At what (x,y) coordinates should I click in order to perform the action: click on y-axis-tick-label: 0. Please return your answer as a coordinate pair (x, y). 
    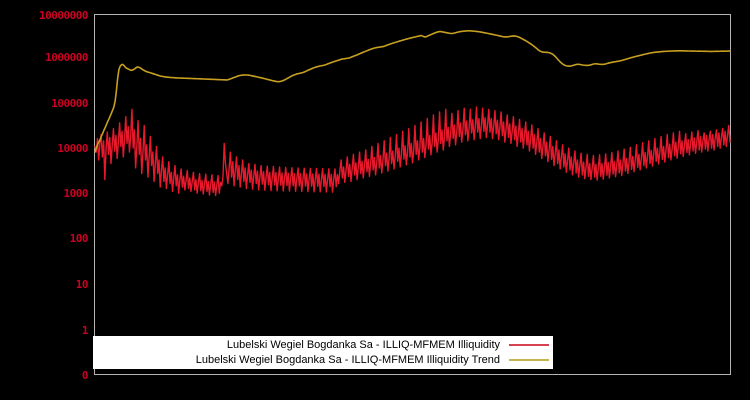
    Looking at the image, I should click on (85, 375).